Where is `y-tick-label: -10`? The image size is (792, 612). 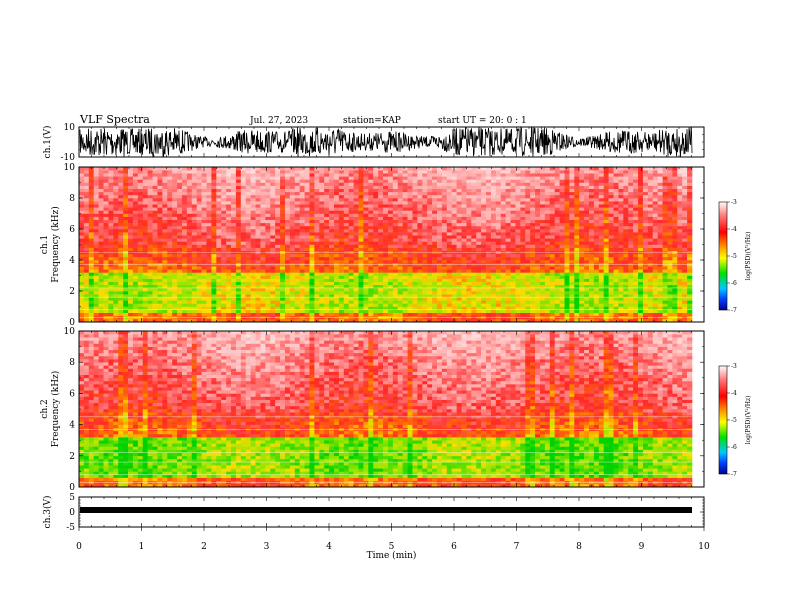 y-tick-label: -10 is located at coordinates (68, 158).